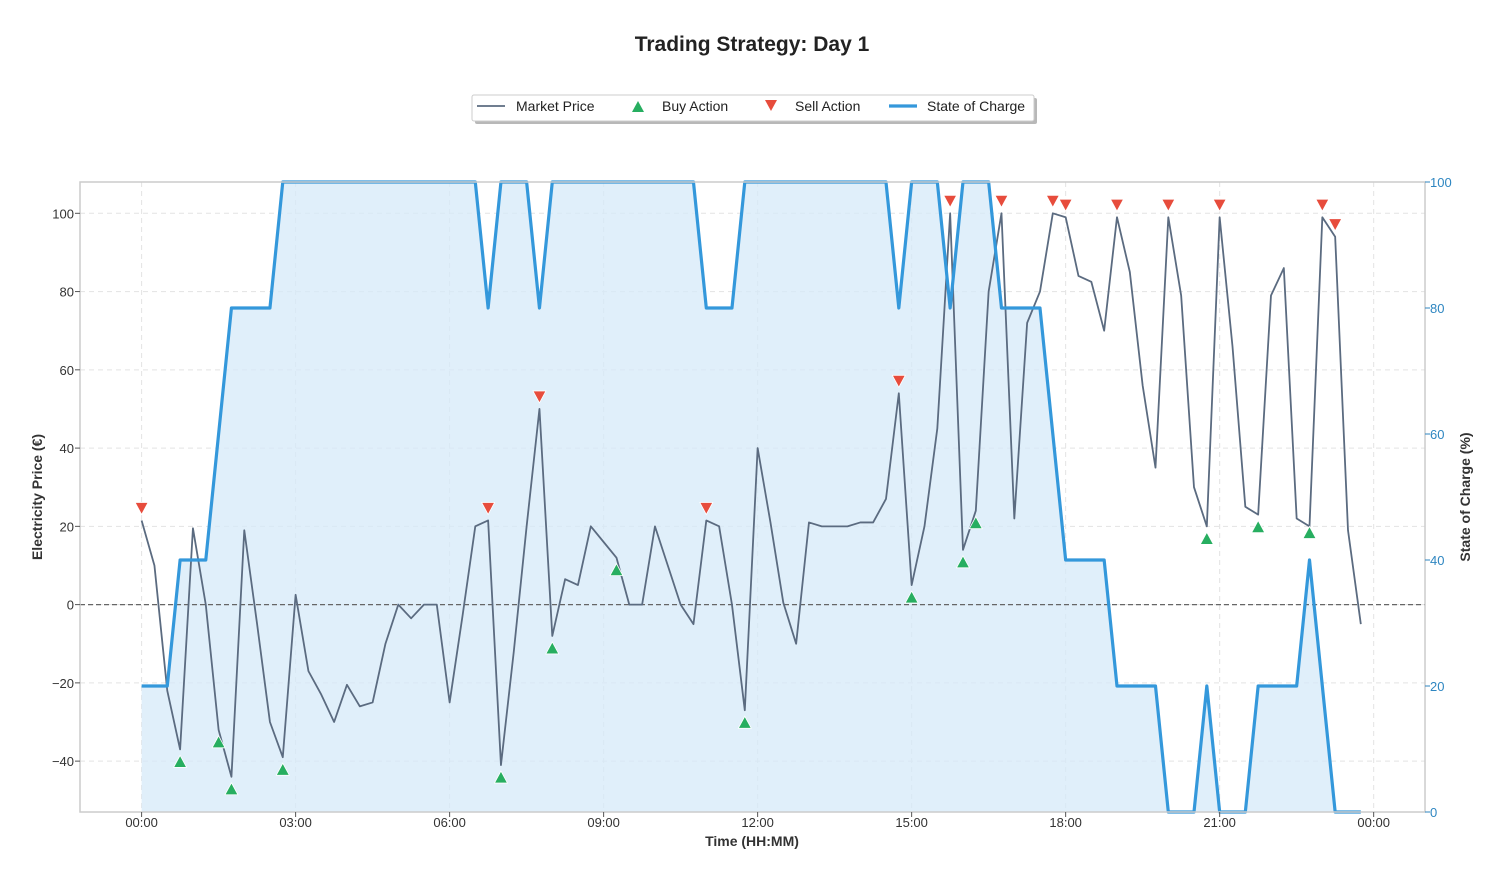  Describe the element at coordinates (37, 497) in the screenshot. I see `y-axis-label: Electricity Price (€)` at that location.